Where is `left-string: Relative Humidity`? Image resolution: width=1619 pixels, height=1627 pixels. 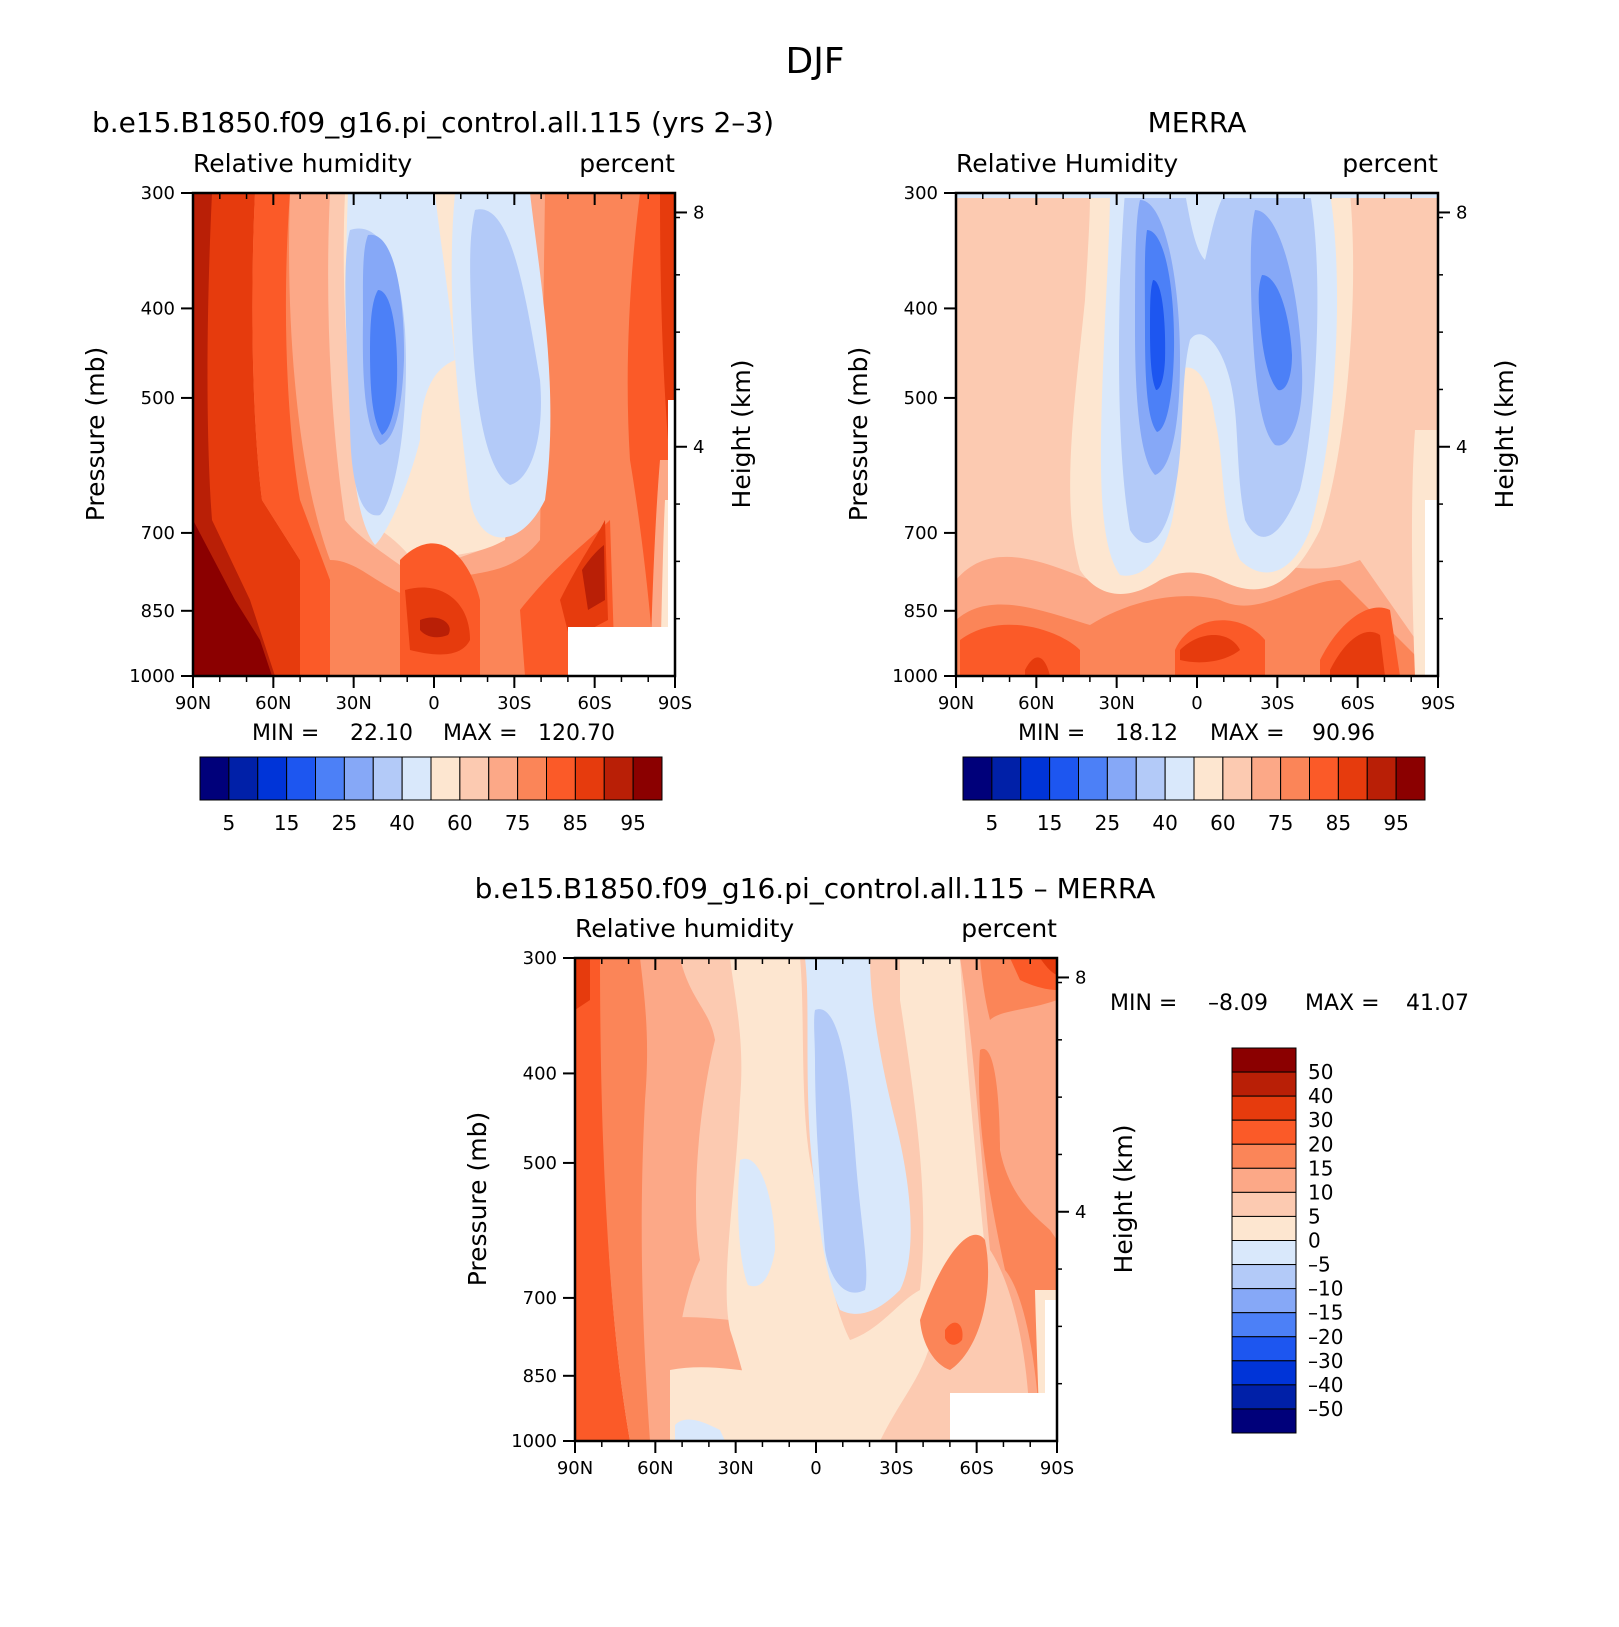
left-string: Relative Humidity is located at coordinates (1067, 163).